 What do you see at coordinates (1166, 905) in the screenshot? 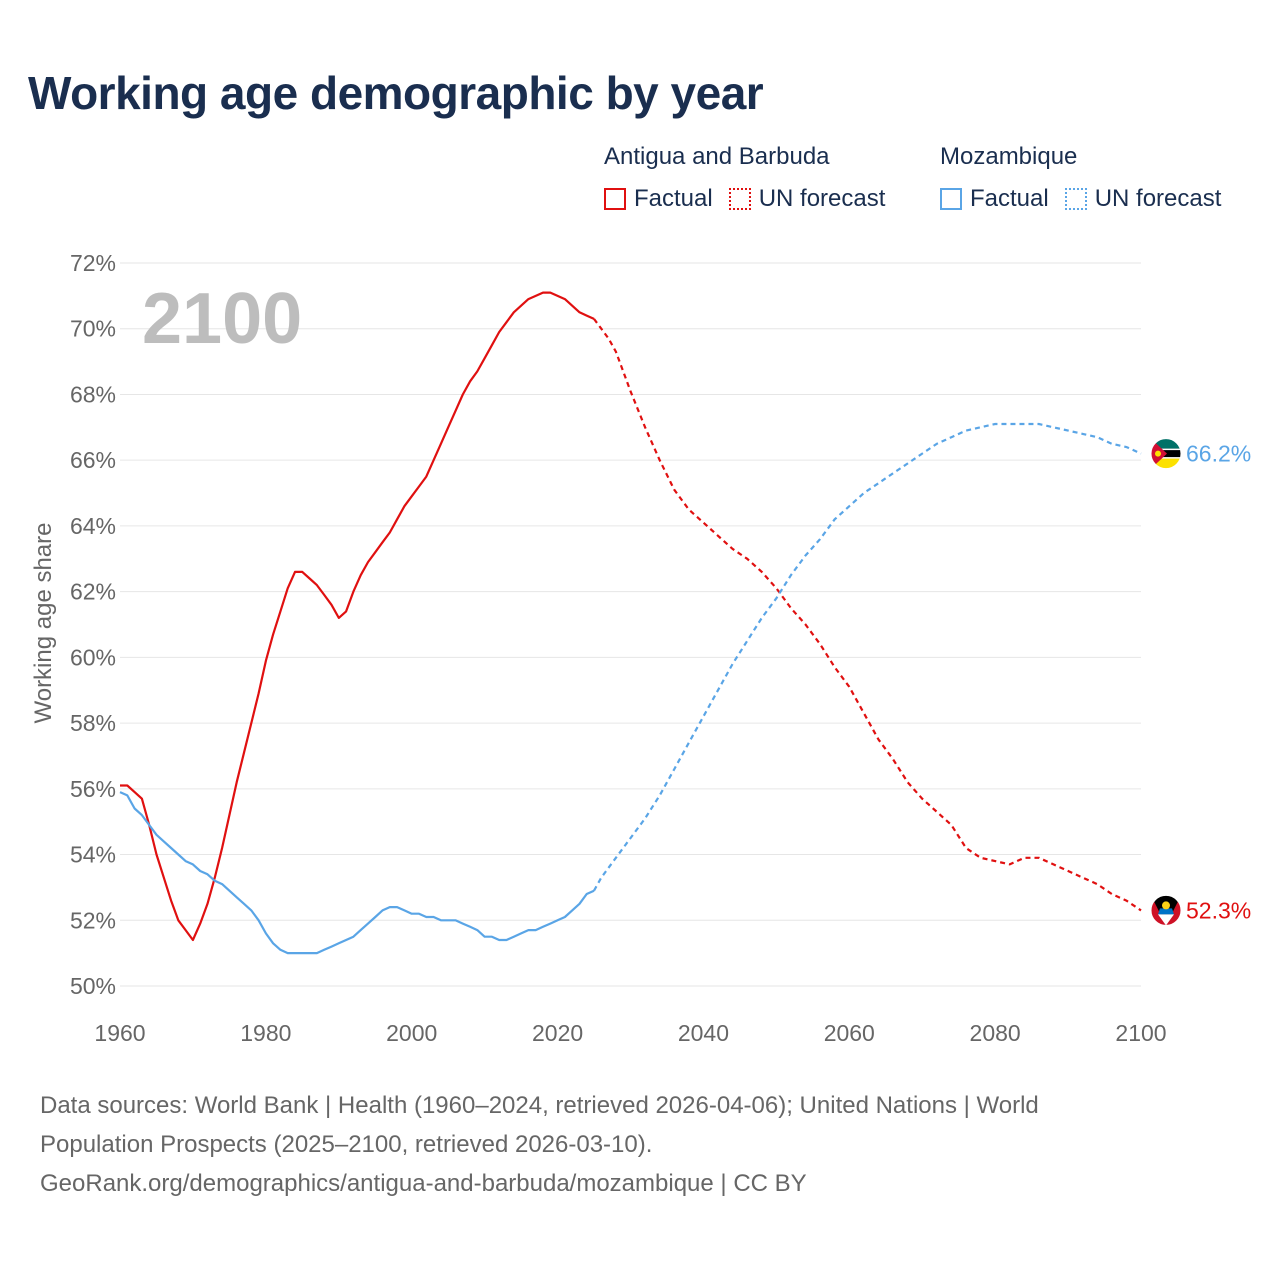
I see `flag-sun` at bounding box center [1166, 905].